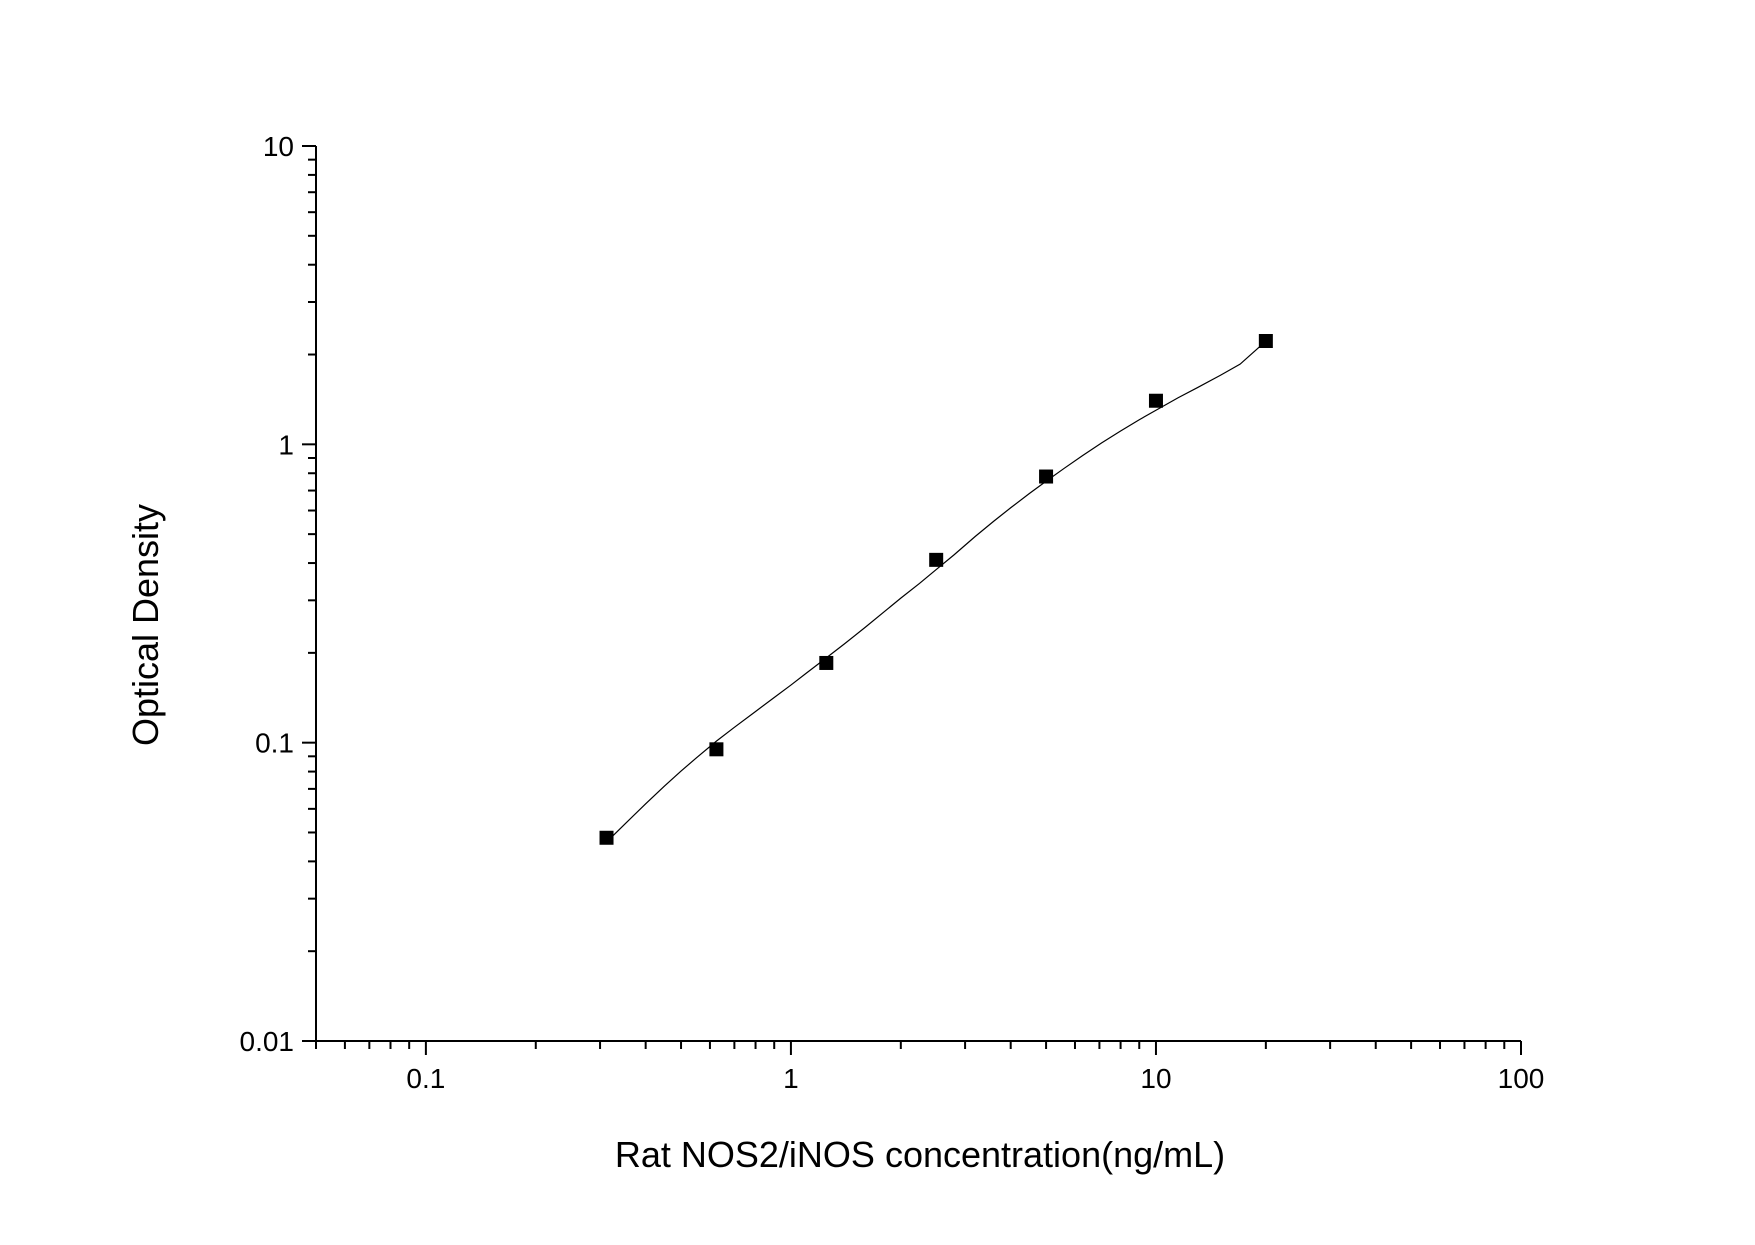 Image resolution: width=1755 pixels, height=1245 pixels. I want to click on y-tick-label: 10, so click(278, 146).